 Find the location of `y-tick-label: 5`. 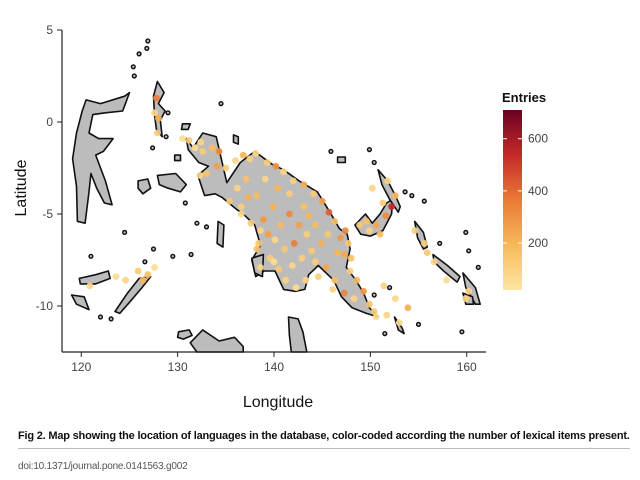

y-tick-label: 5 is located at coordinates (49, 30).